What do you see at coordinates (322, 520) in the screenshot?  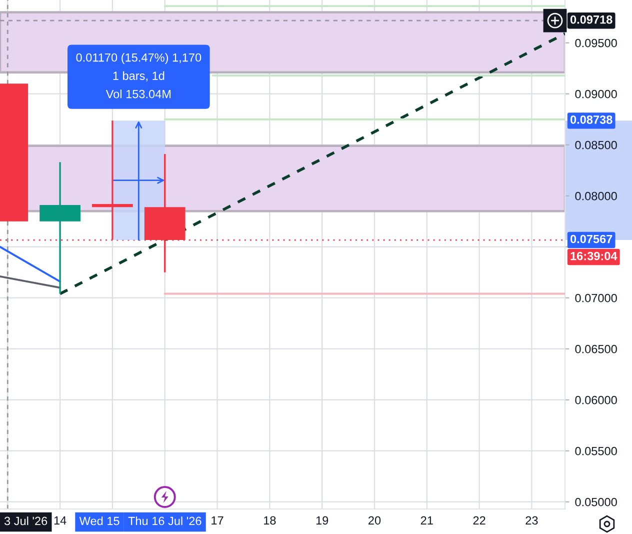 I see `x-tick-label: 19` at bounding box center [322, 520].